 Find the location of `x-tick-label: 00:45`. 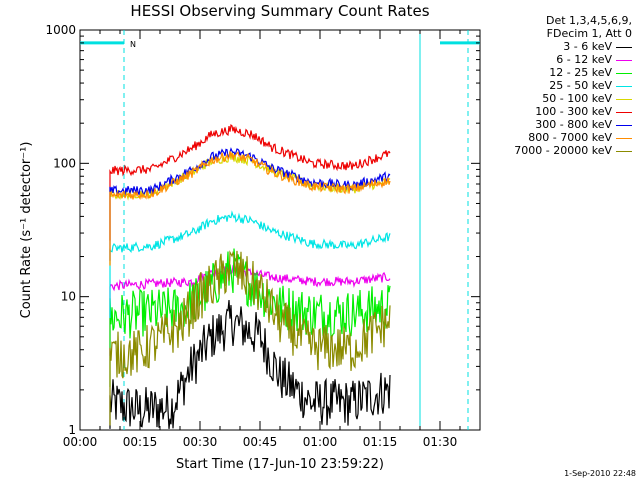

x-tick-label: 00:45 is located at coordinates (260, 442).